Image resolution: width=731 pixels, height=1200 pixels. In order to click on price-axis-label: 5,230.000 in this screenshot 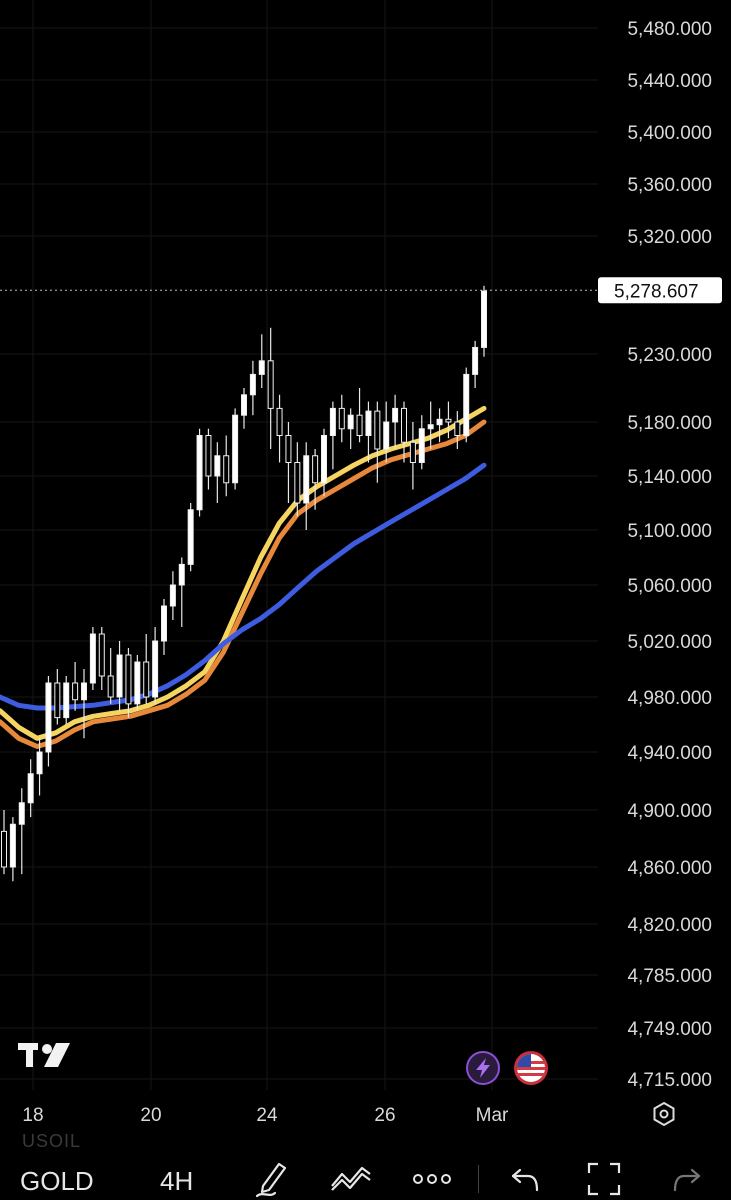, I will do `click(669, 355)`.